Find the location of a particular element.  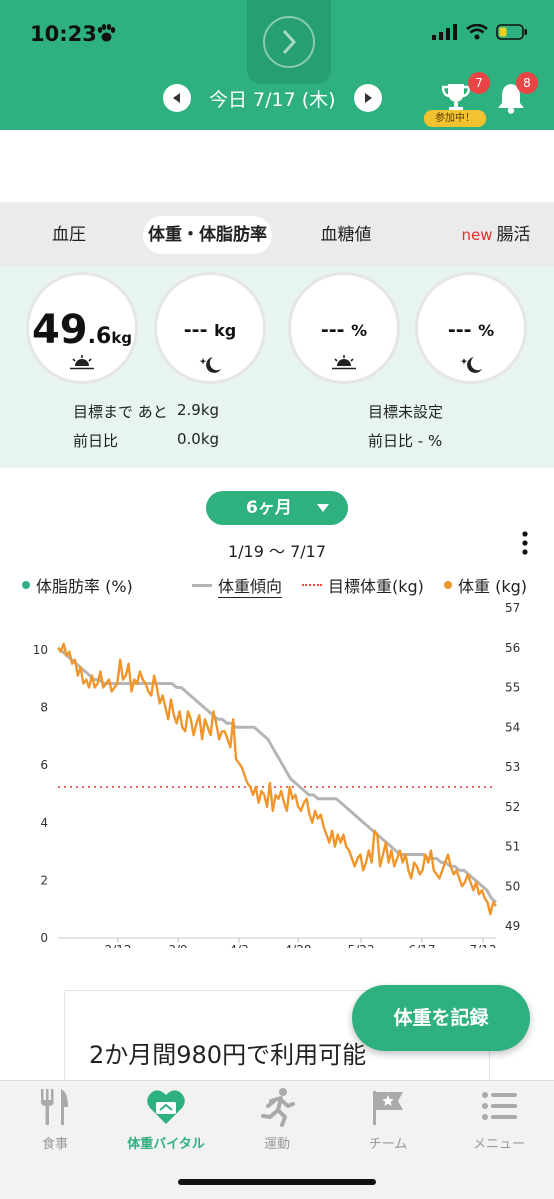

legend-weight: 体重 (kg) is located at coordinates (485, 585).